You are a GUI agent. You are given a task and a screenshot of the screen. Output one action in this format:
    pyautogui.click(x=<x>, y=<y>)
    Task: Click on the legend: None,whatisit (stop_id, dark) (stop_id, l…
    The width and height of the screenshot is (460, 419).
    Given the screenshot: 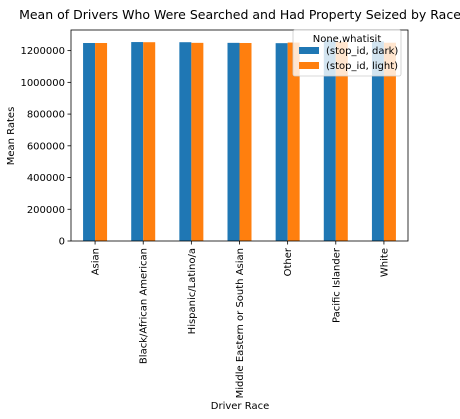 What is the action you would take?
    pyautogui.click(x=347, y=53)
    